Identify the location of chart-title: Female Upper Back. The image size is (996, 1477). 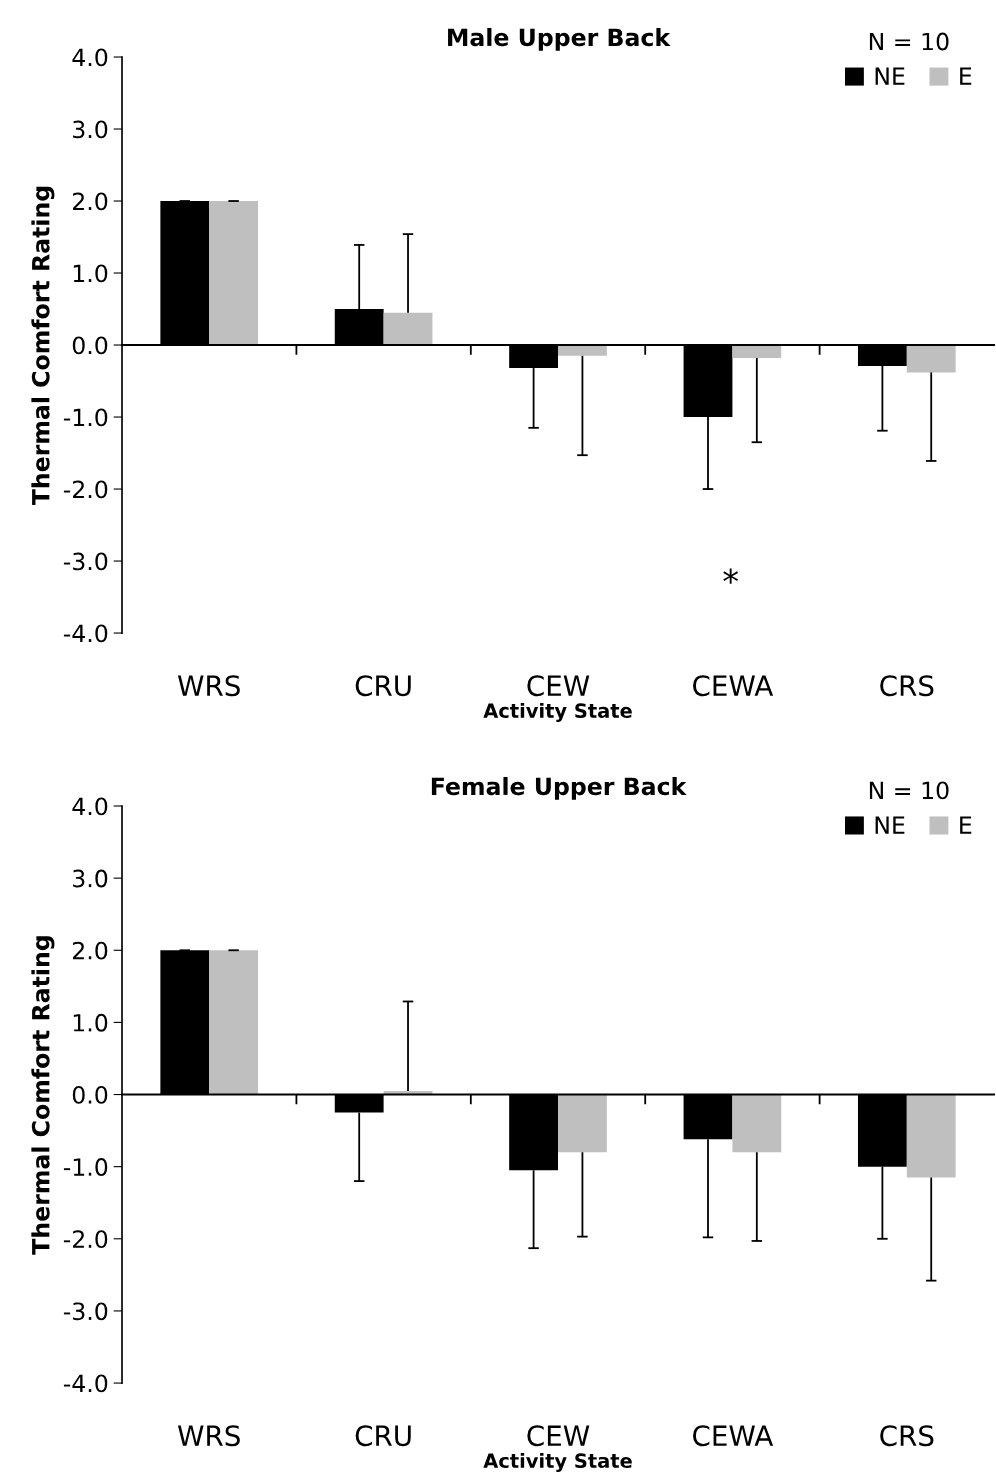
(559, 788).